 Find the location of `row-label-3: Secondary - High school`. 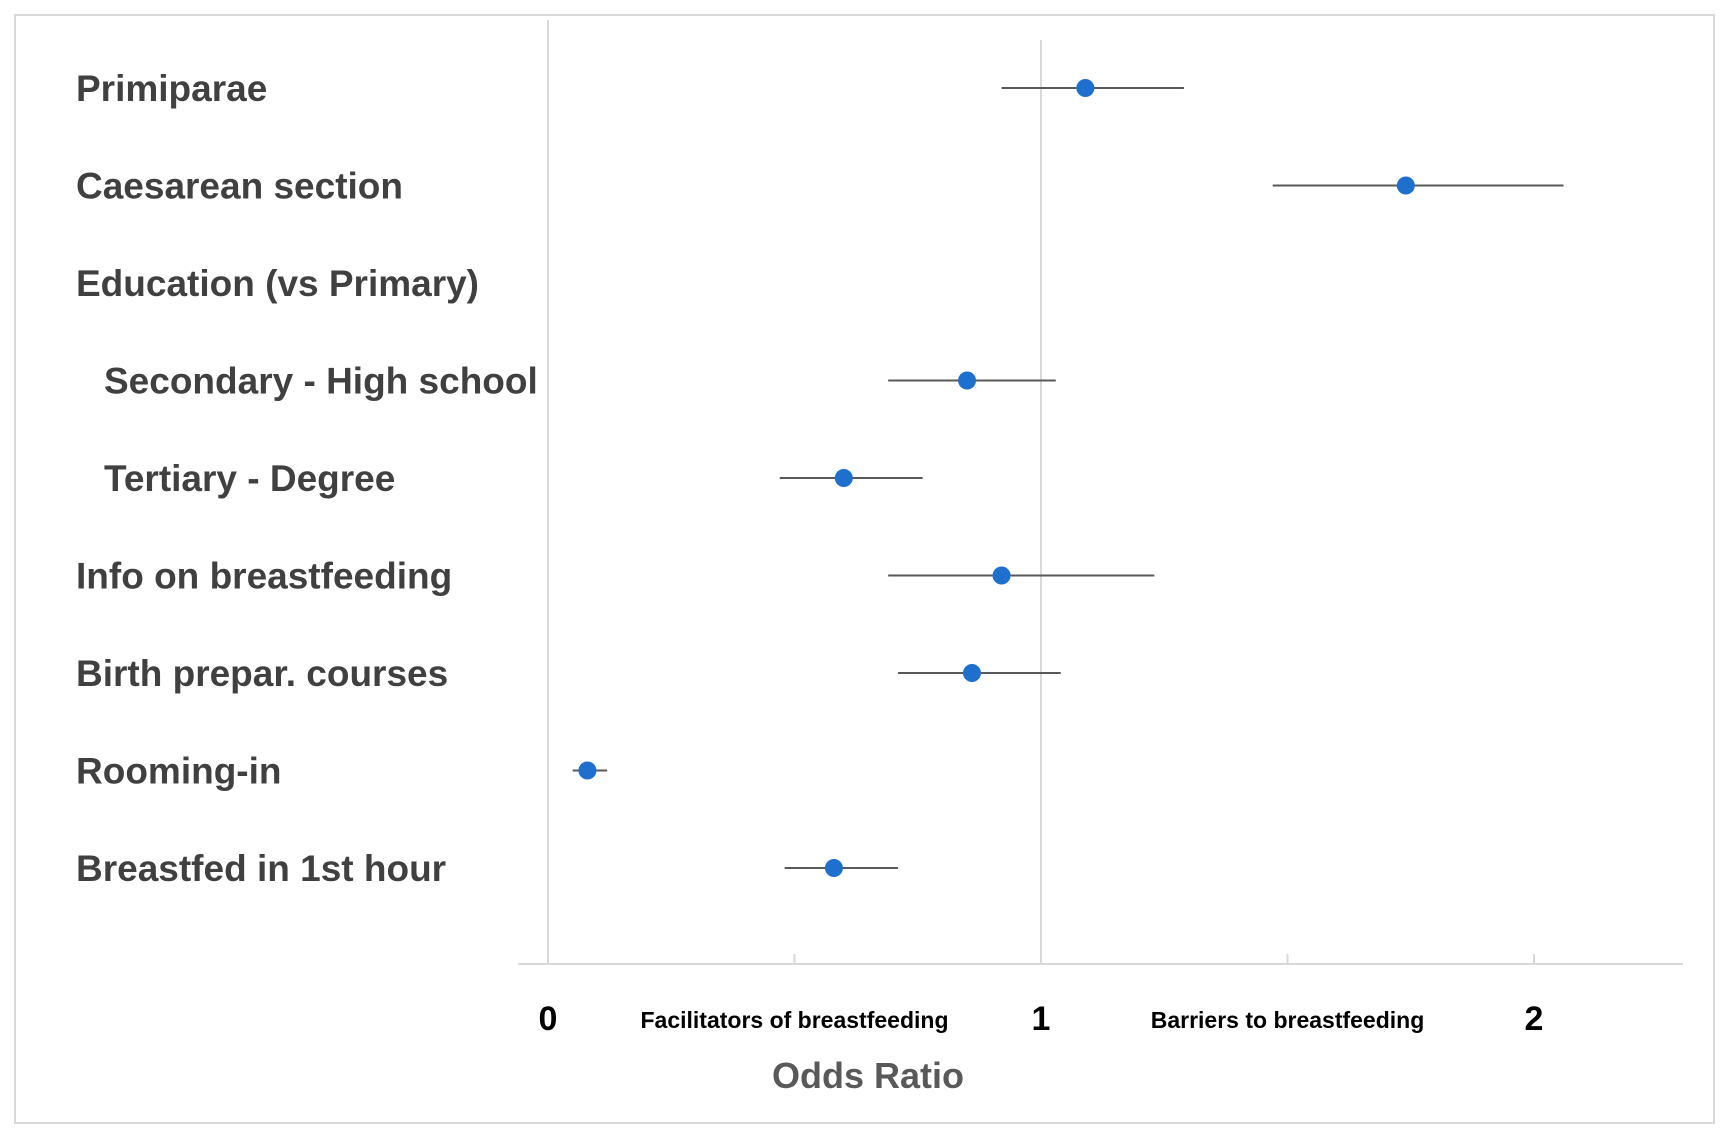

row-label-3: Secondary - High school is located at coordinates (321, 381).